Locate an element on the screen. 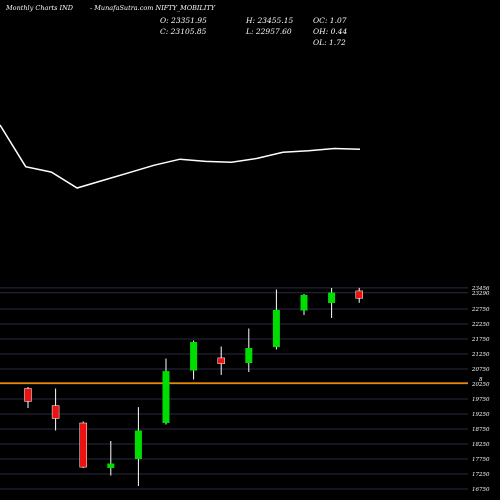 This screenshot has width=500, height=500. level-line-group: 8 is located at coordinates (241, 380).